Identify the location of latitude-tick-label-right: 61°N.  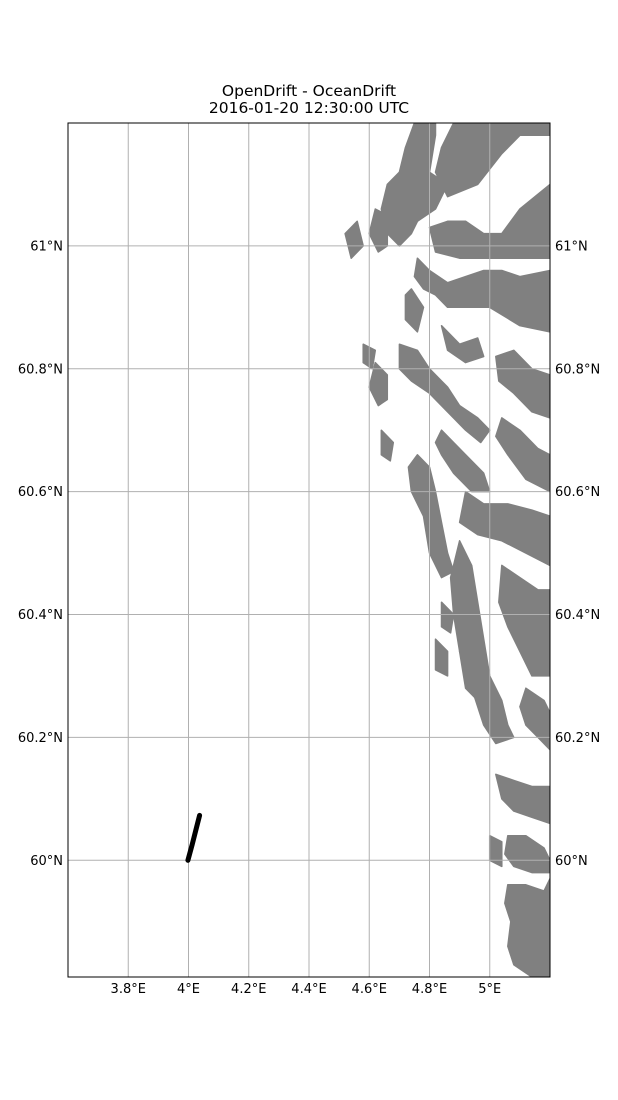
(571, 246).